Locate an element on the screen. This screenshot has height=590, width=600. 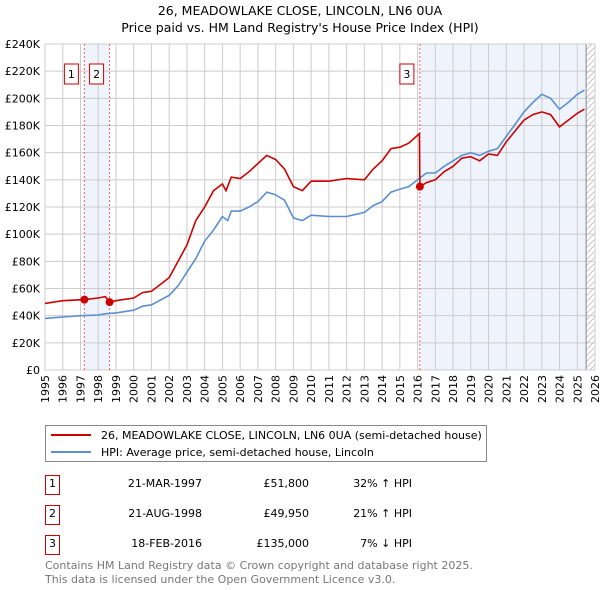
y-tick-label: £100K is located at coordinates (23, 234).